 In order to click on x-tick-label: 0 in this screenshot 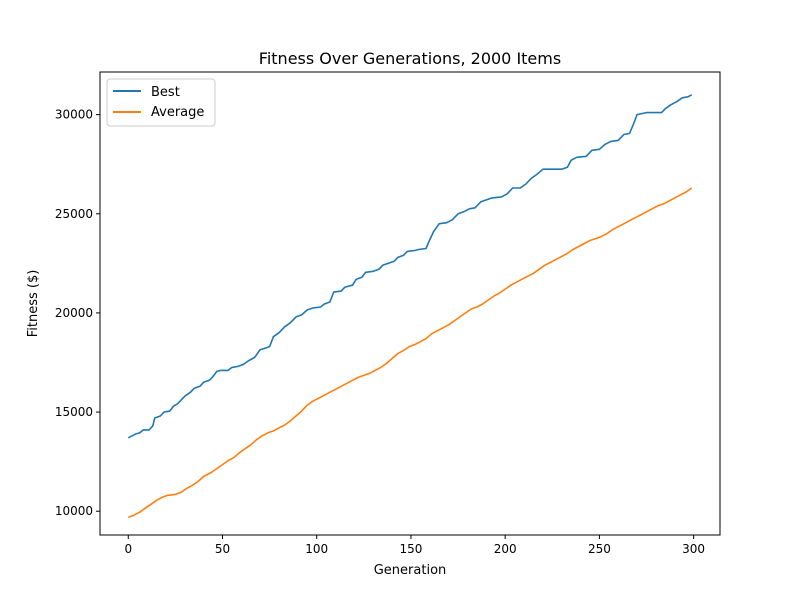, I will do `click(128, 549)`.